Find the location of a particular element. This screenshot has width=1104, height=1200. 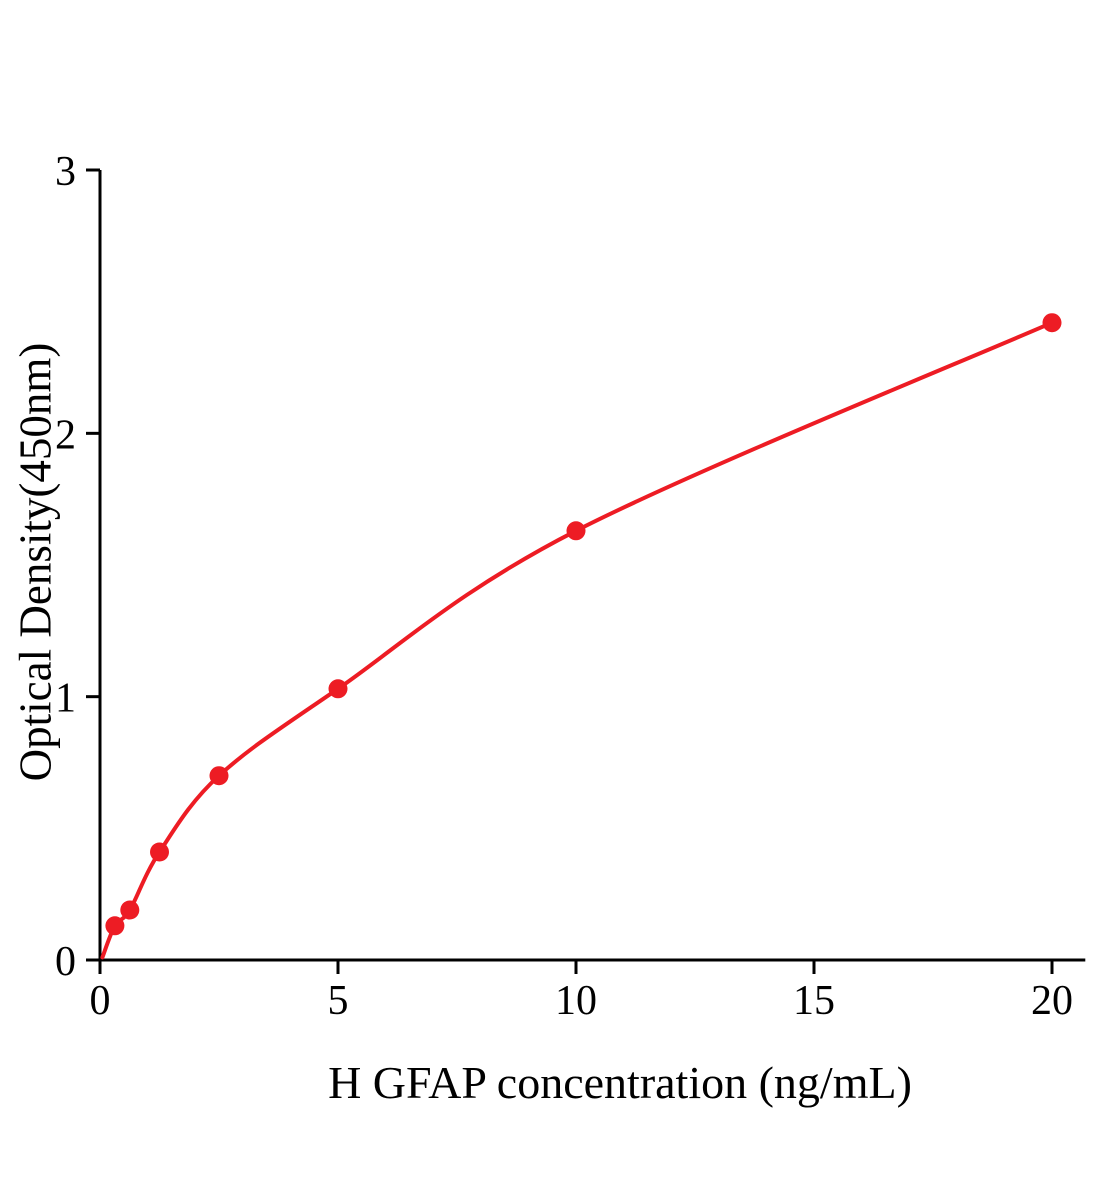

y-tick-label: 2 is located at coordinates (65, 435).